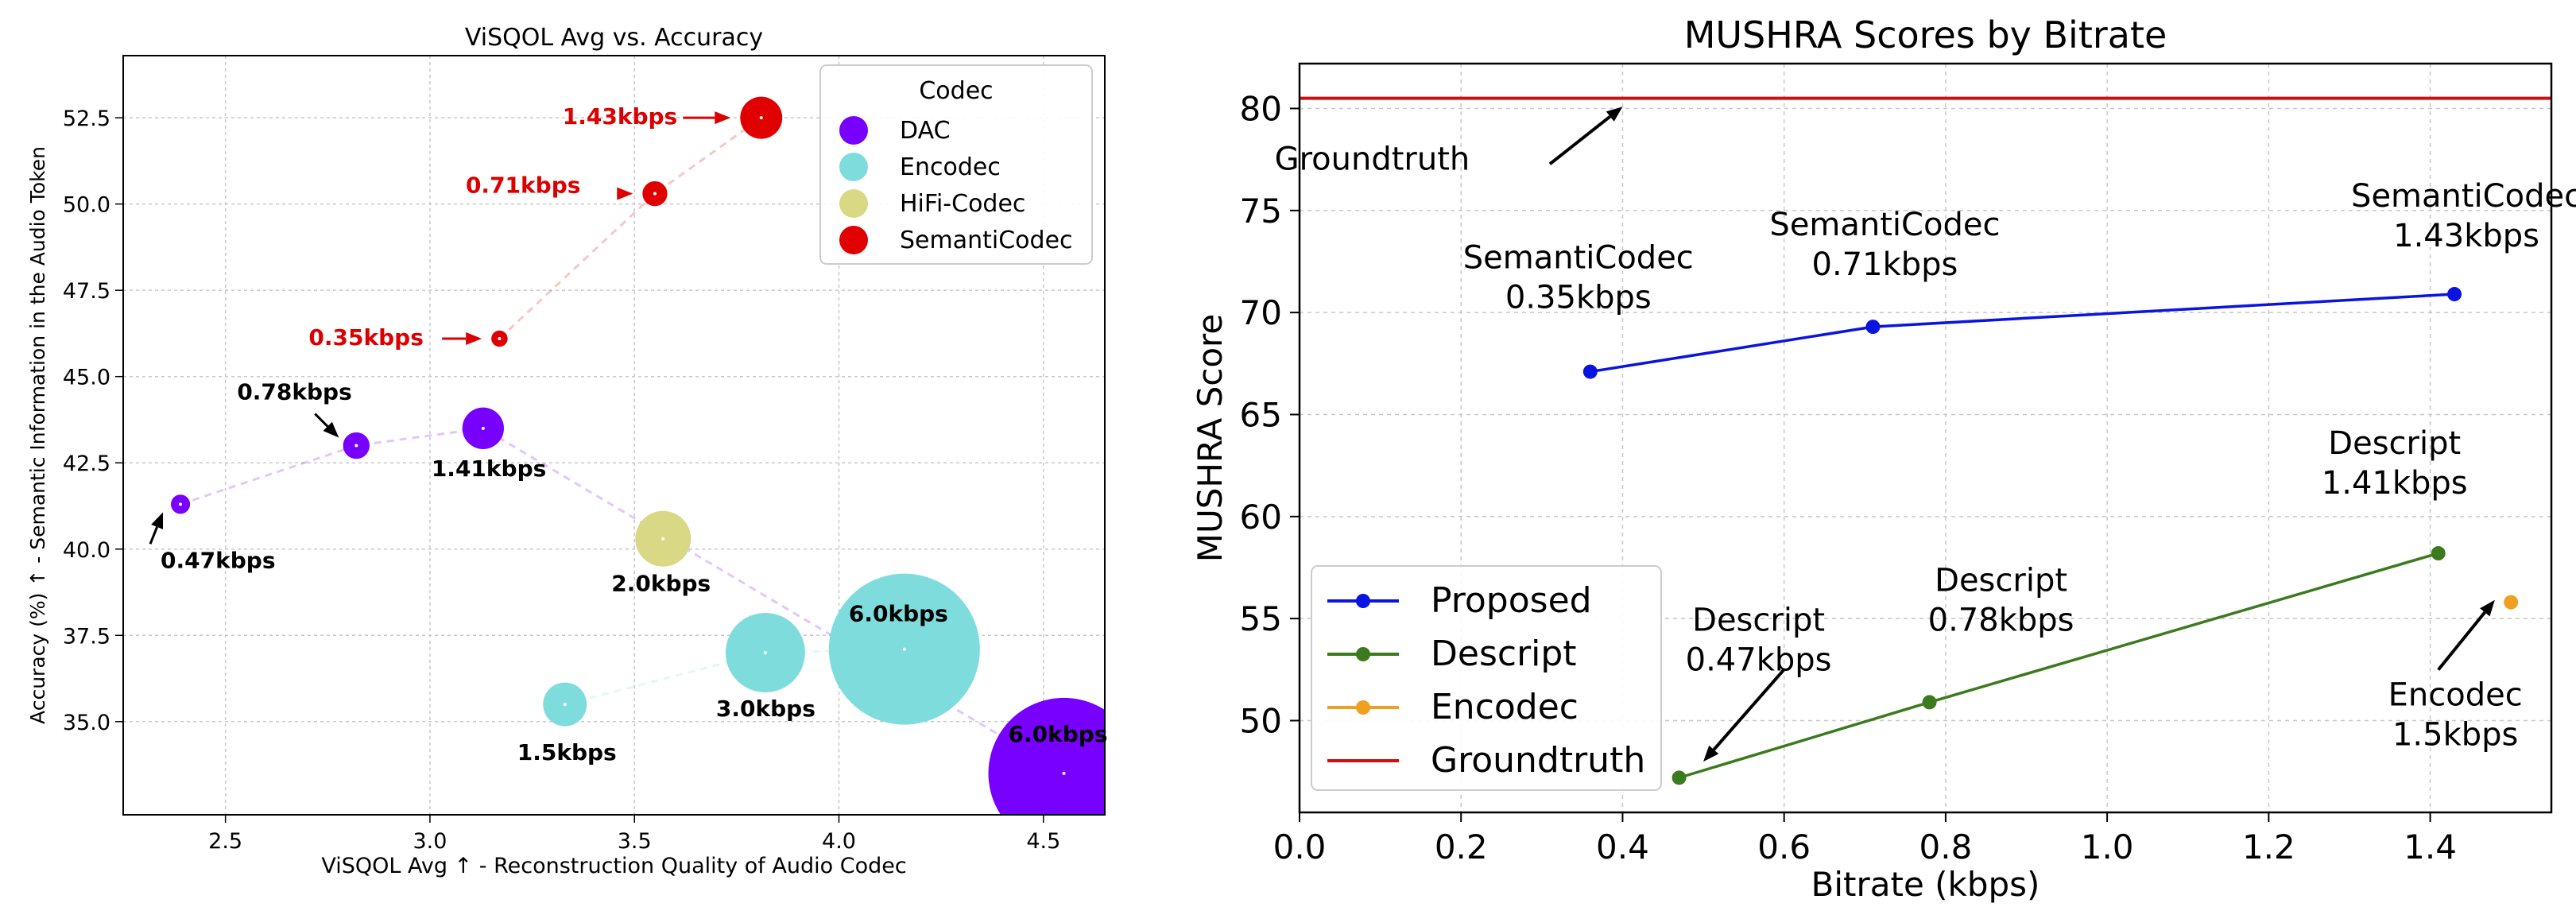 The height and width of the screenshot is (907, 2576). What do you see at coordinates (765, 709) in the screenshot?
I see `bitrate-label: 3.0kbps` at bounding box center [765, 709].